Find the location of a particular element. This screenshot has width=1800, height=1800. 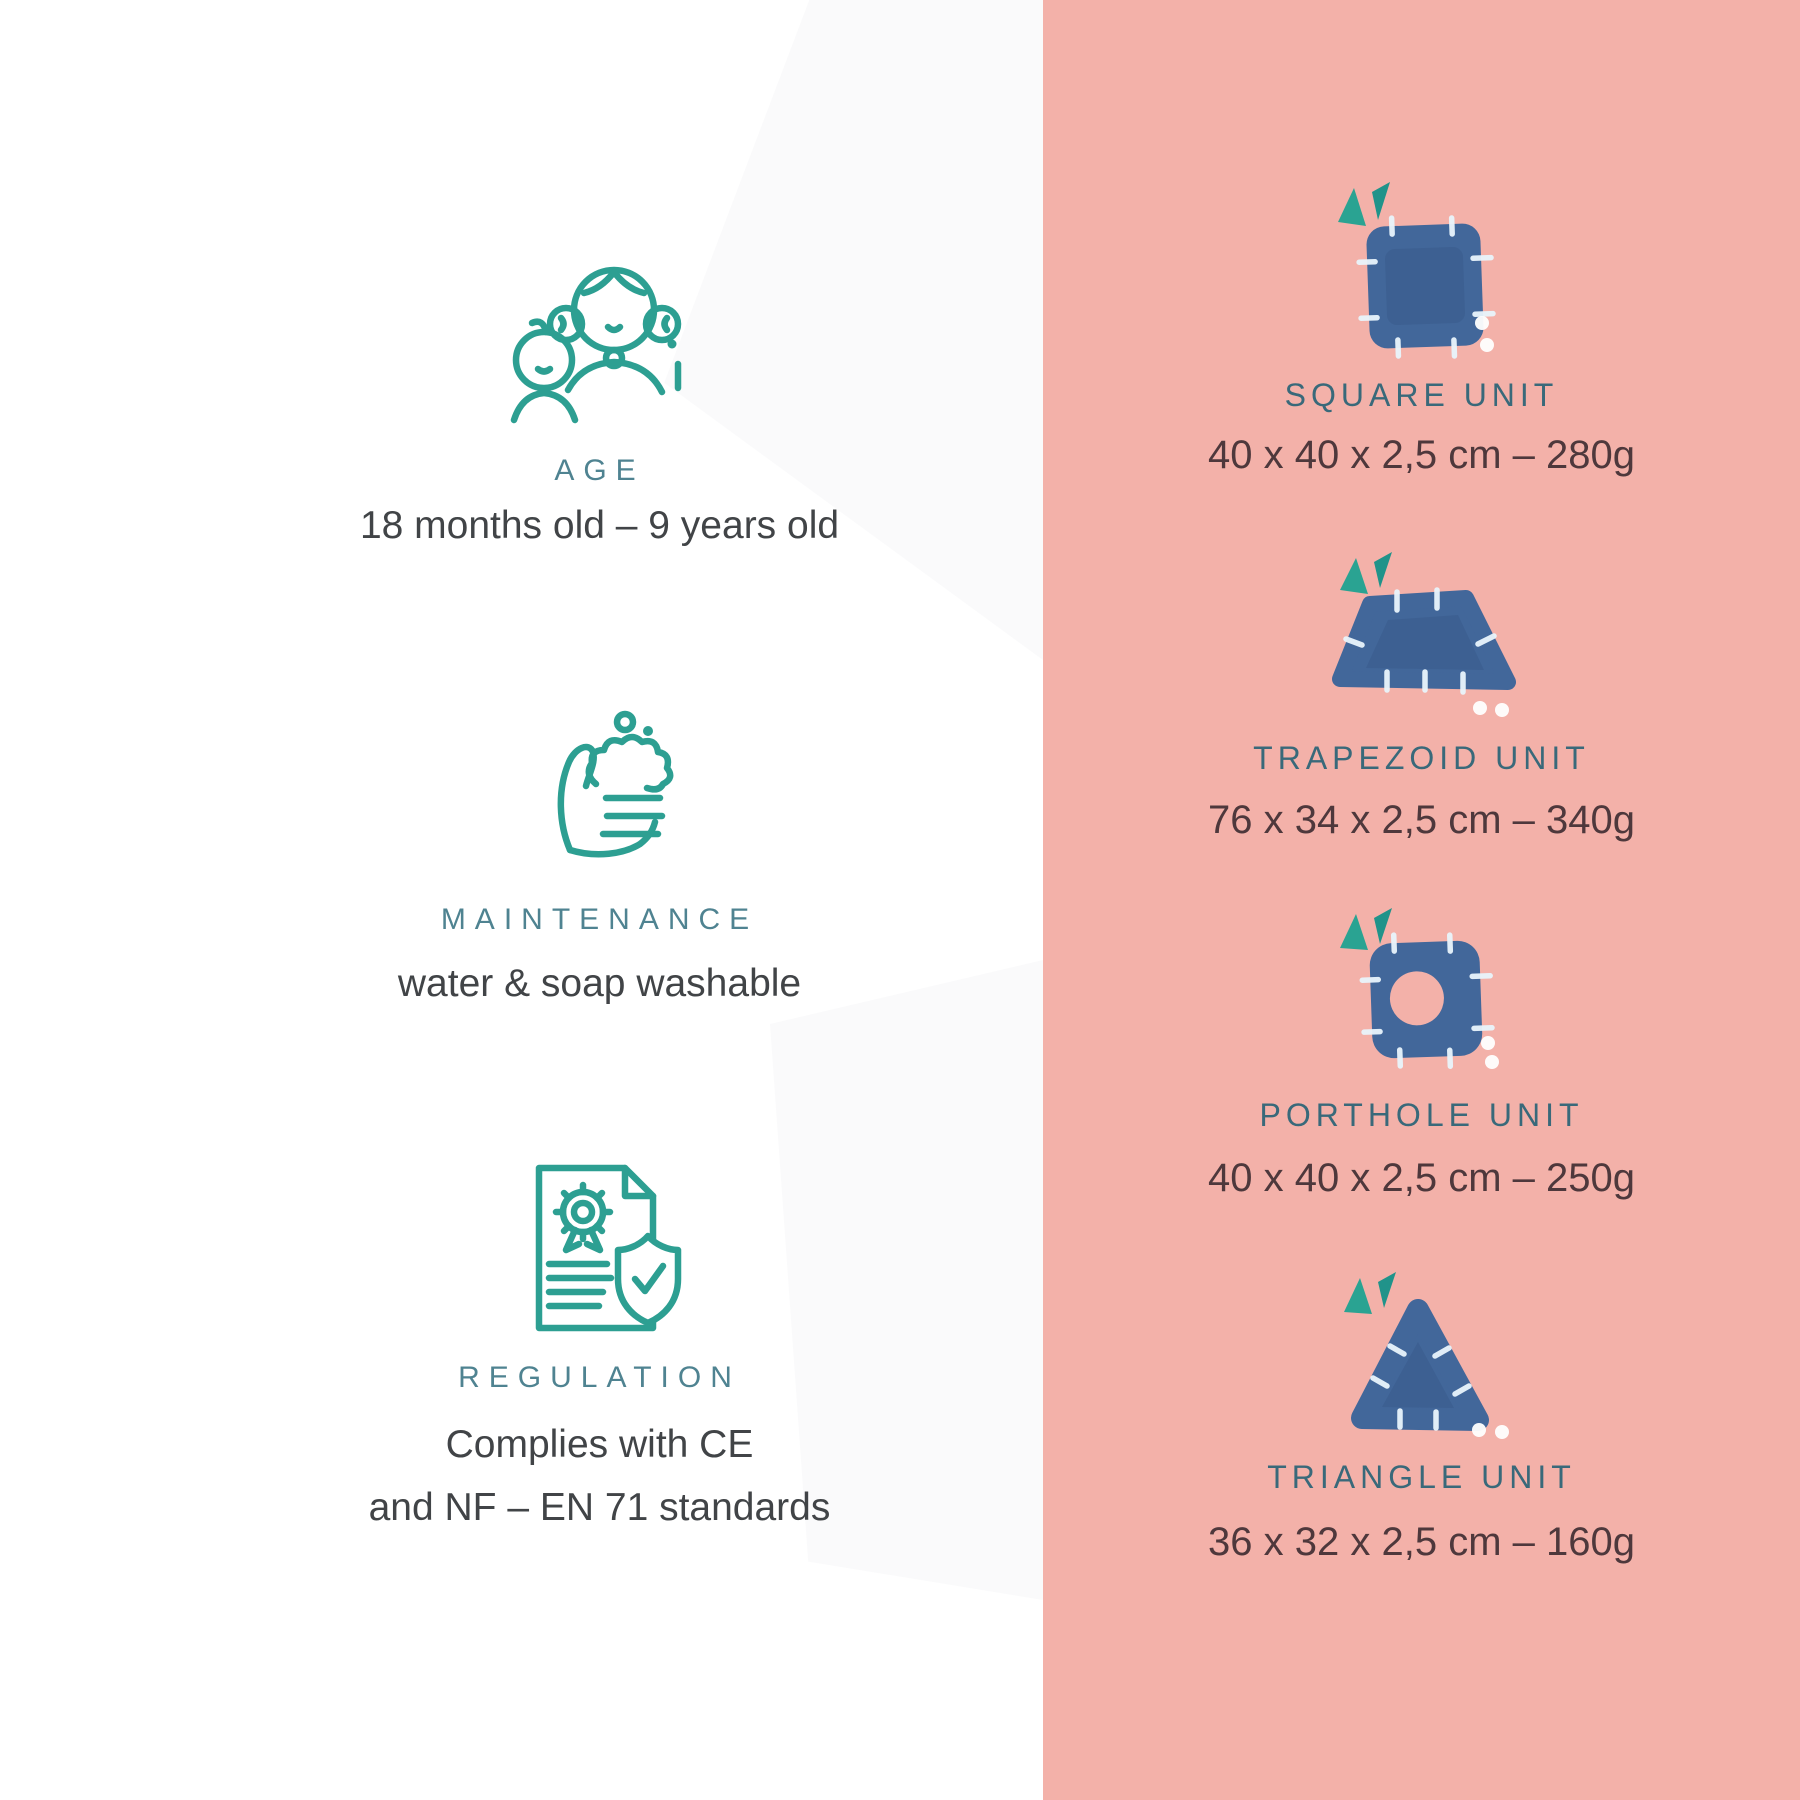

regulation-text-line1: Complies with CE is located at coordinates (599, 1444).